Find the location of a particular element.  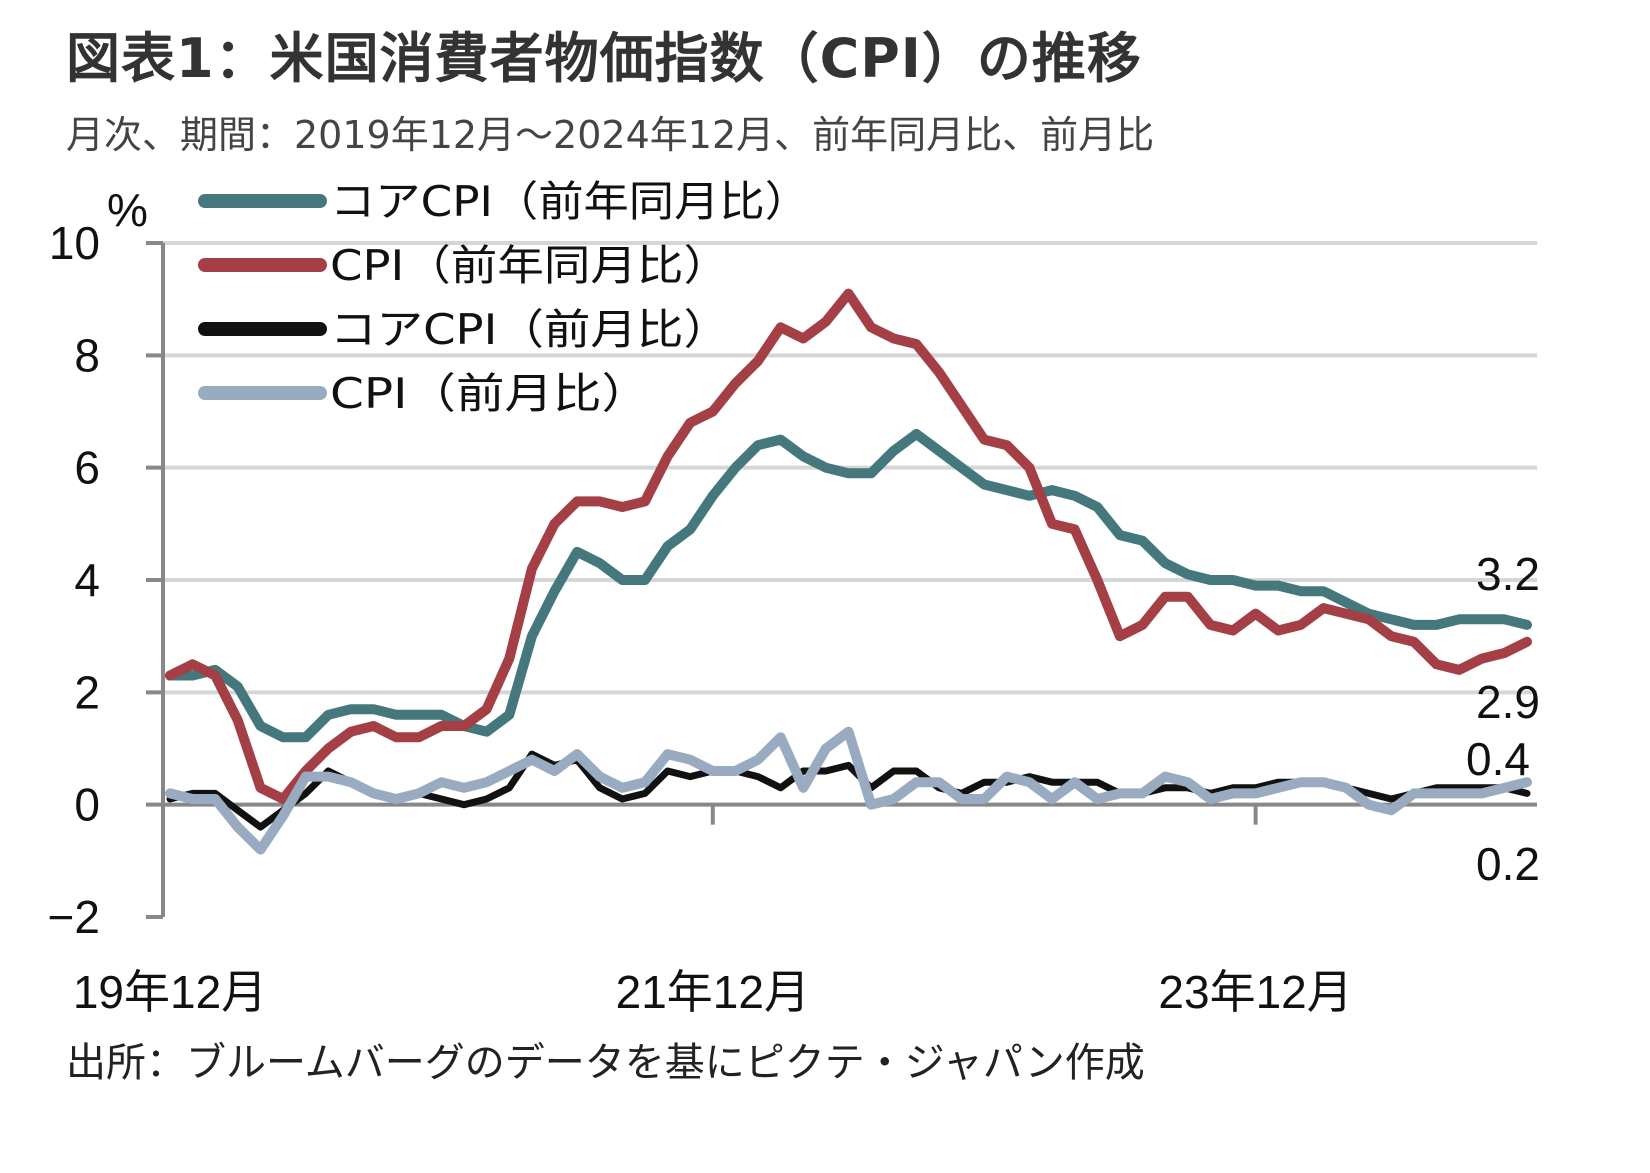

y-tick-label: 0 is located at coordinates (87, 805).